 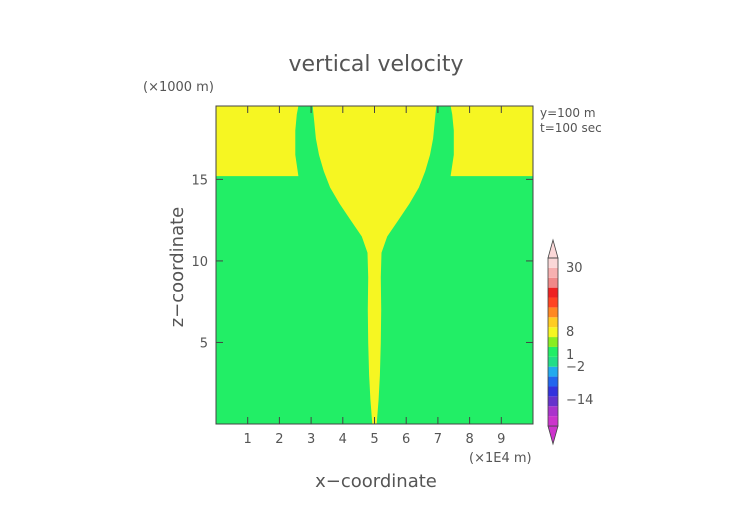 I want to click on y-tick-label: 15, so click(x=199, y=180).